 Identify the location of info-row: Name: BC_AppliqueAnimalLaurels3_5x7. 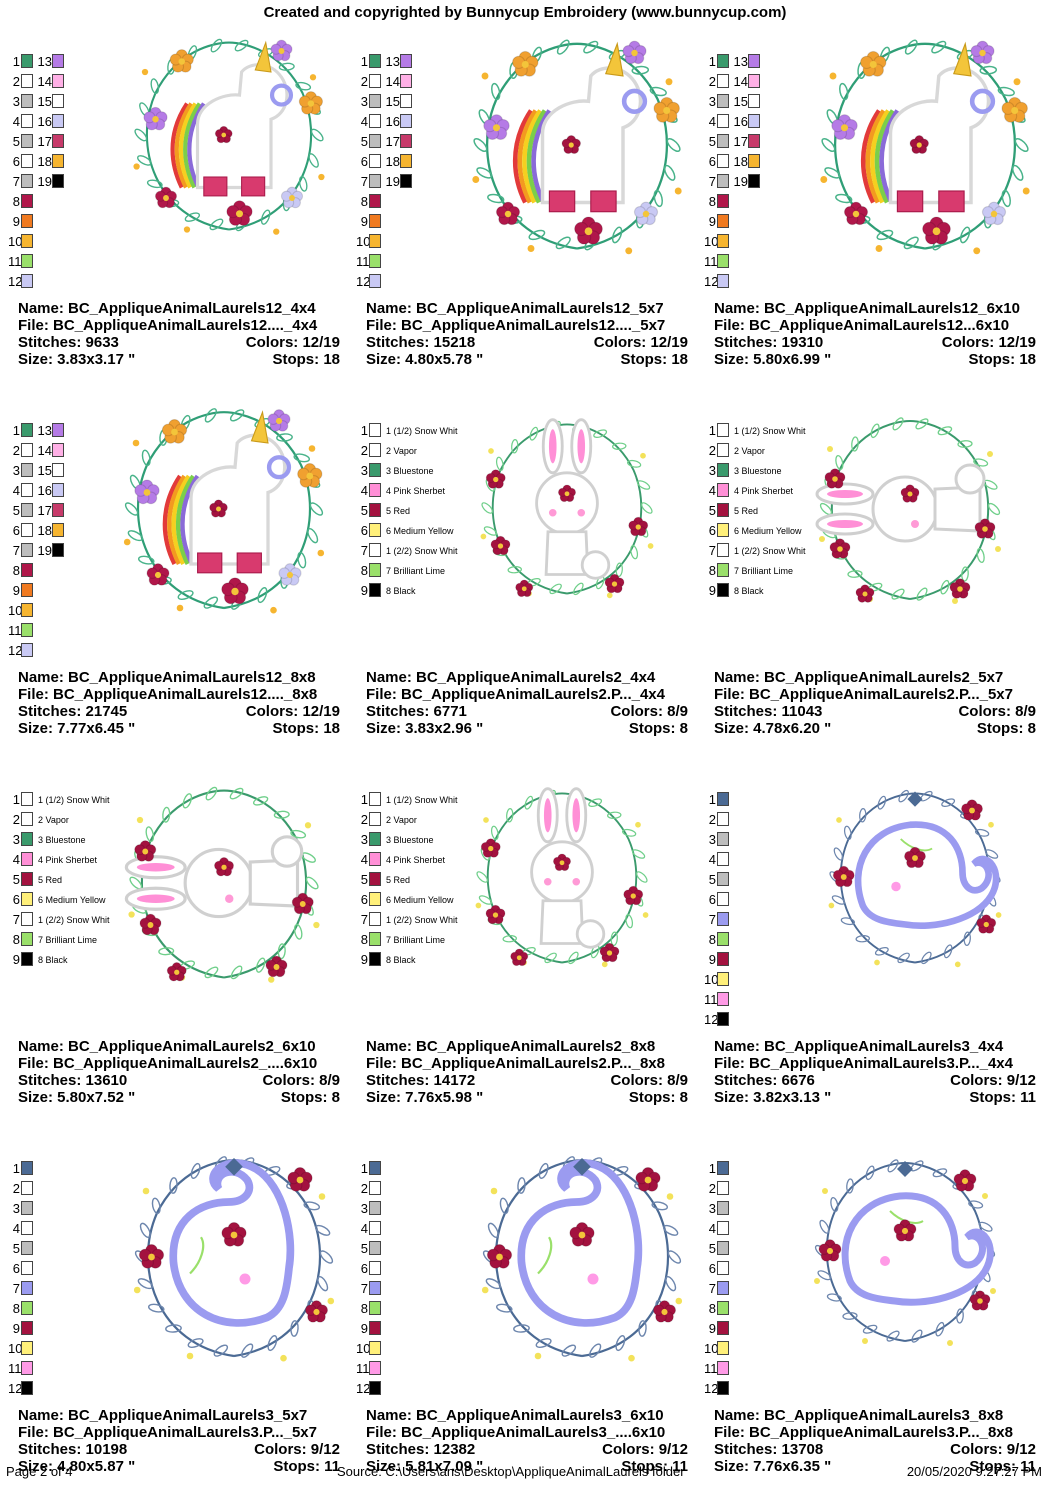
(179, 1415).